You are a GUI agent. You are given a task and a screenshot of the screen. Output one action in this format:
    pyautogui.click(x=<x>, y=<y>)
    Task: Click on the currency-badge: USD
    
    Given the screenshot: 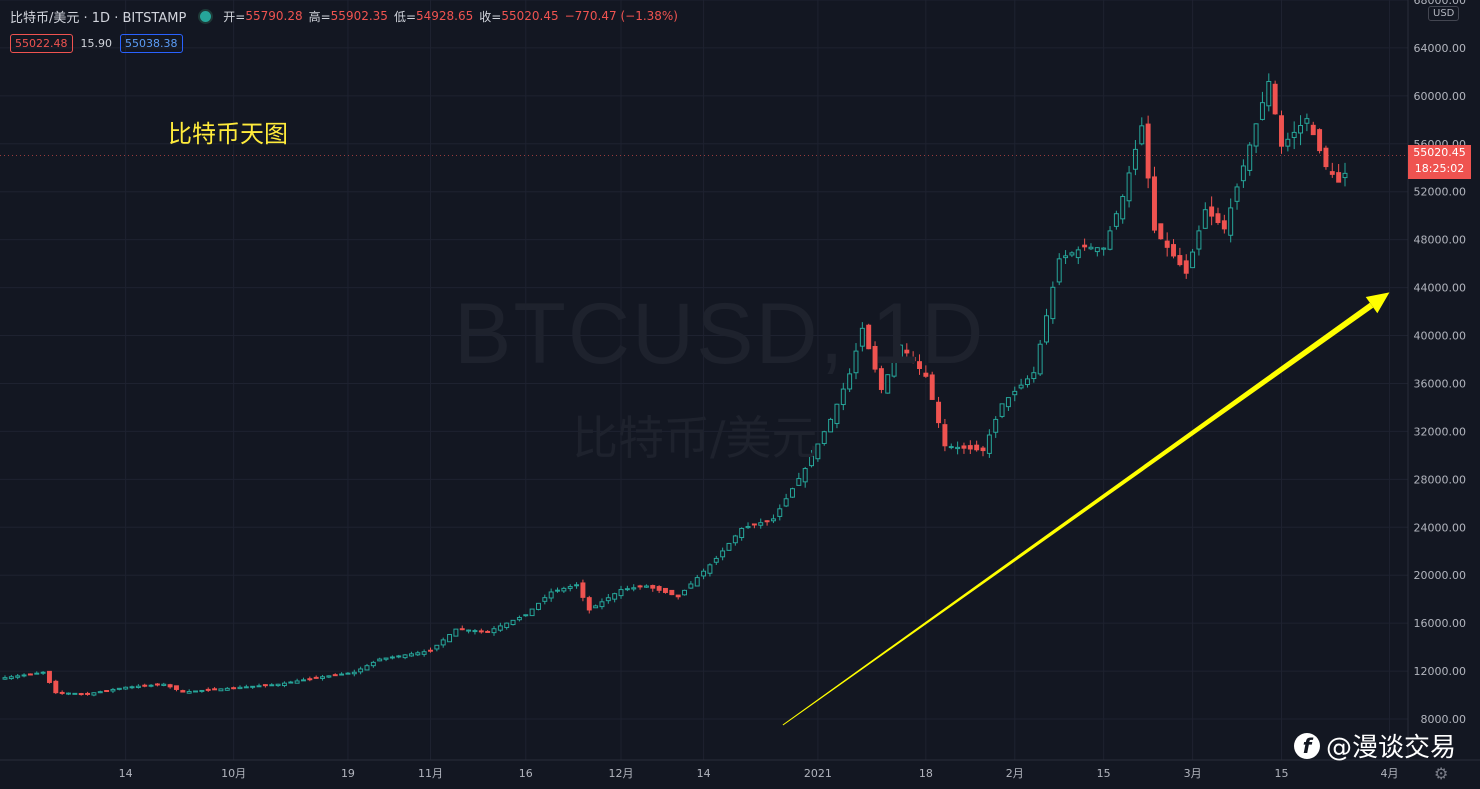 What is the action you would take?
    pyautogui.click(x=1444, y=13)
    